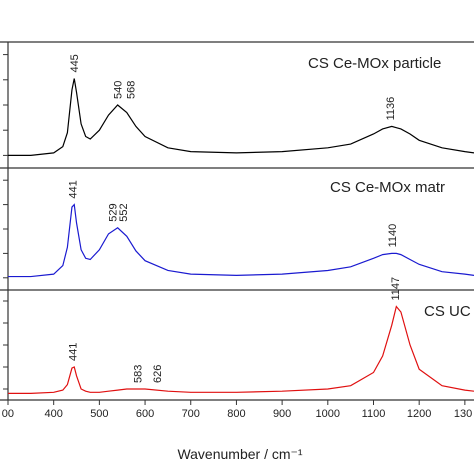  I want to click on peak-label: 445, so click(75, 63).